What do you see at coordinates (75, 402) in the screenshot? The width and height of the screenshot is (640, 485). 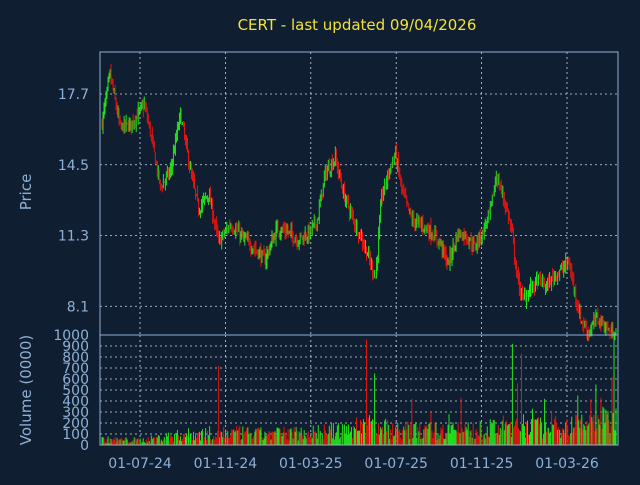 I see `volume-tick-label: 400` at bounding box center [75, 402].